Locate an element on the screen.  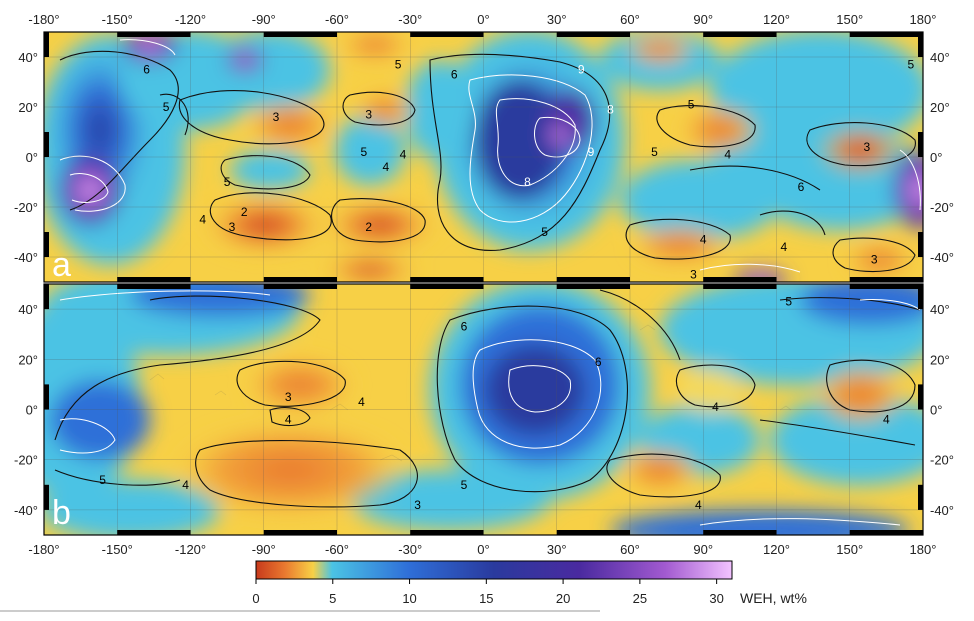
contour-label: 8 is located at coordinates (610, 110).